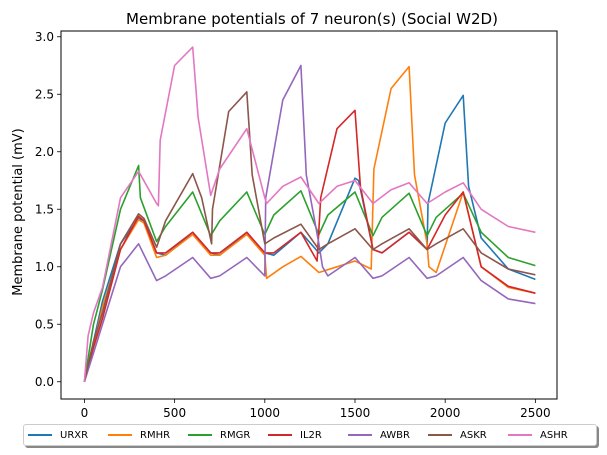 The height and width of the screenshot is (455, 607). Describe the element at coordinates (44, 324) in the screenshot. I see `y-tick-label: 0.5` at that location.